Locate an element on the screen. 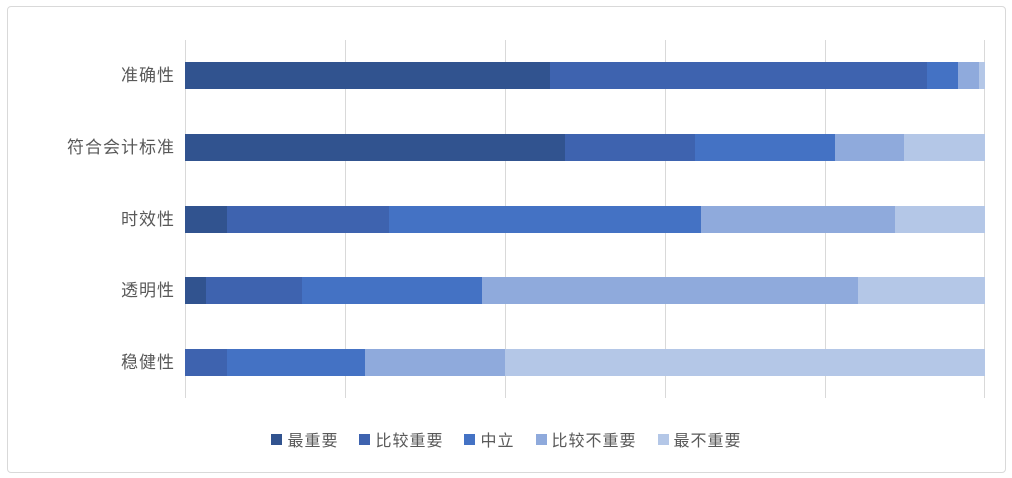  category-label: 稳健性 is located at coordinates (148, 362).